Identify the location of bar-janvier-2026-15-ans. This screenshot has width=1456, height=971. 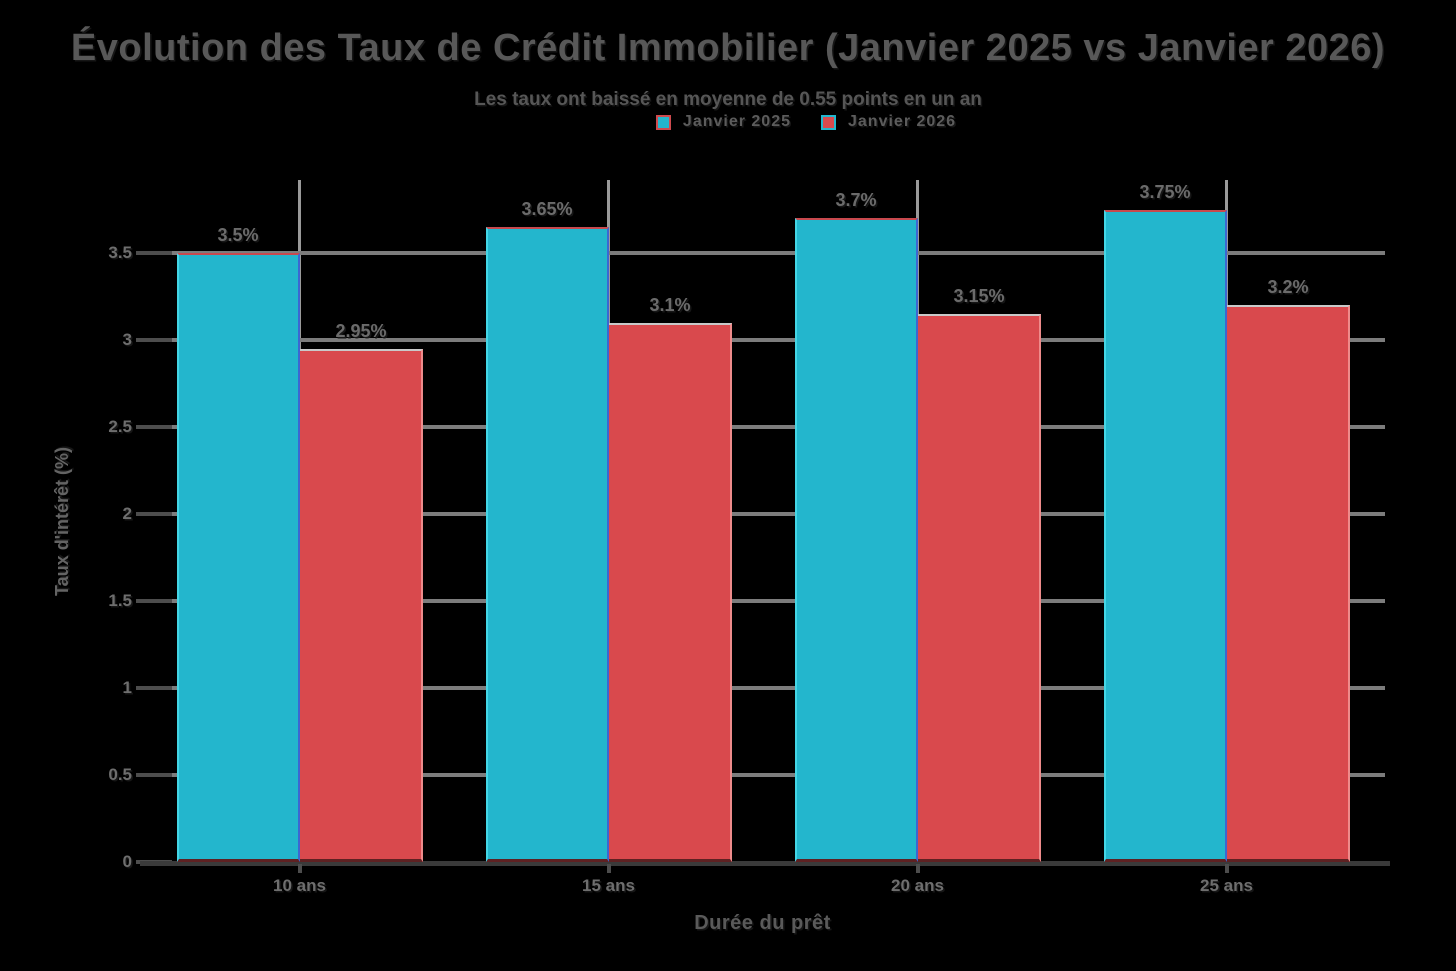
(670, 592).